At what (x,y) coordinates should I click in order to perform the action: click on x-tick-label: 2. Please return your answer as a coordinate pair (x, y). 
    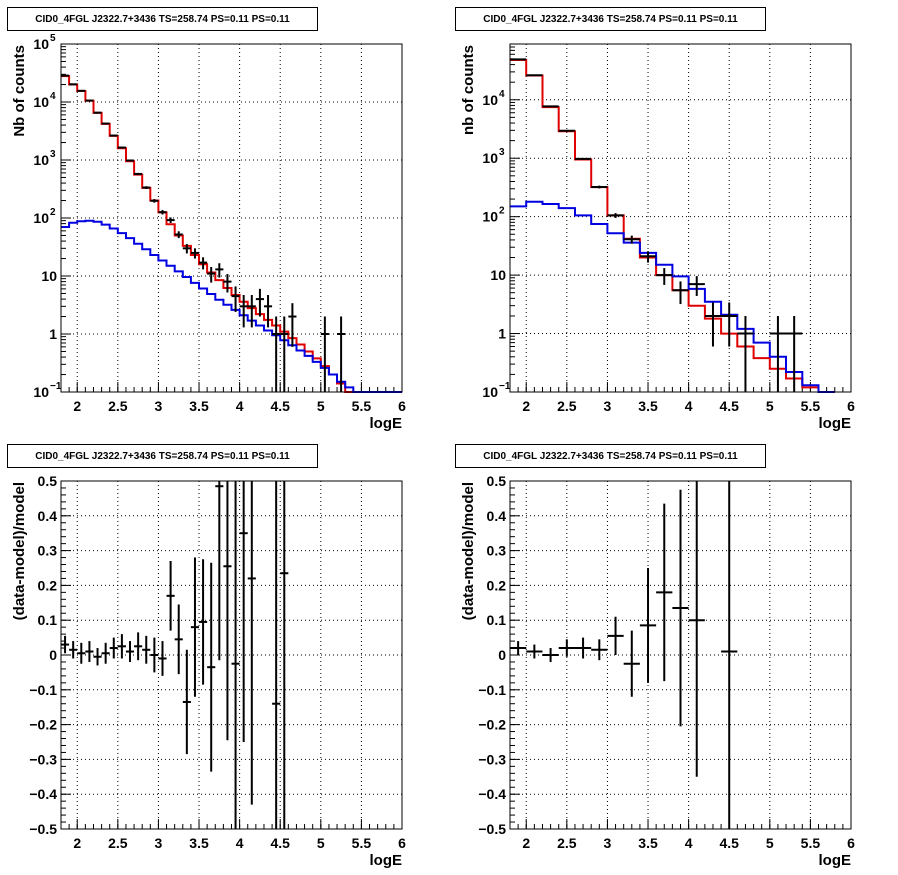
    Looking at the image, I should click on (526, 843).